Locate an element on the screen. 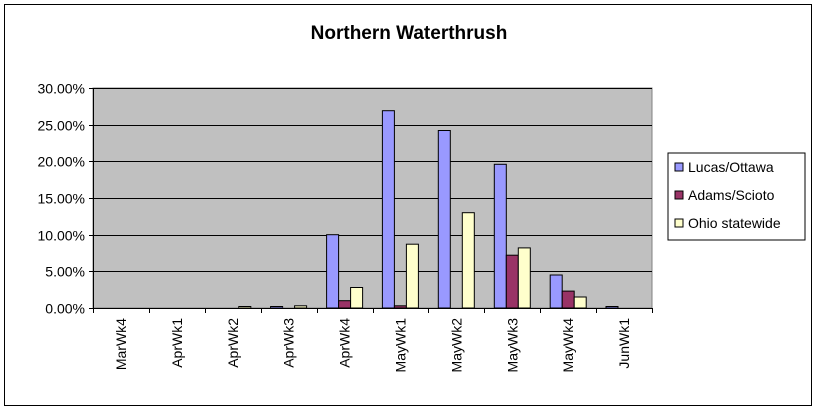 This screenshot has width=818, height=412. x-tick-label: AprWk3 is located at coordinates (289, 343).